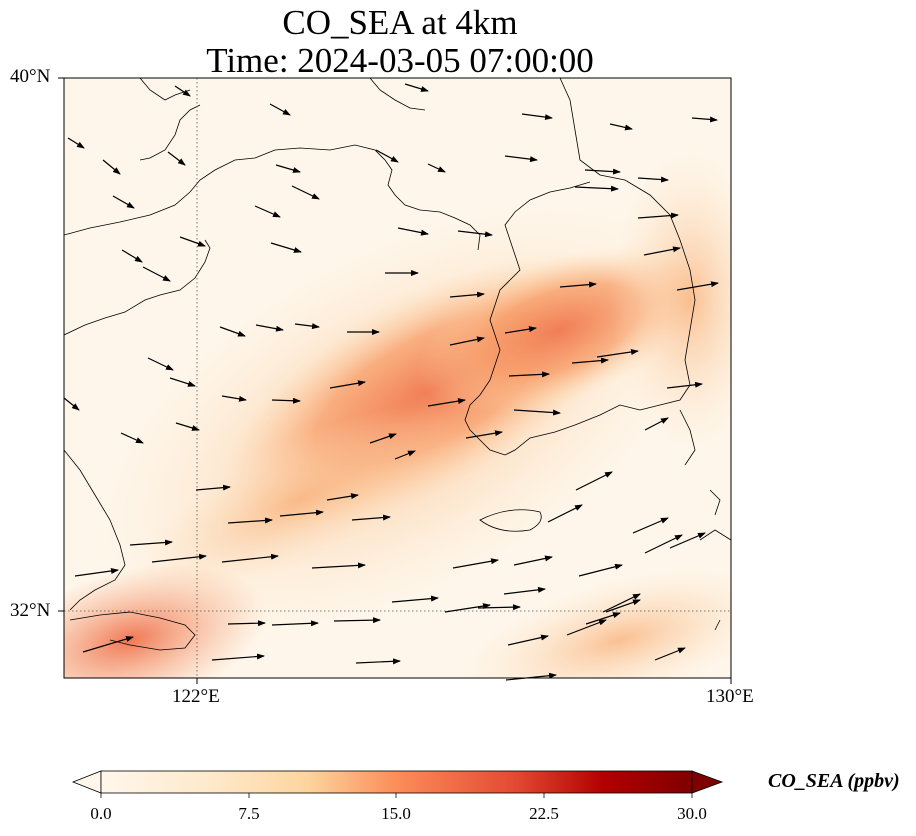 The height and width of the screenshot is (836, 916). Describe the element at coordinates (396, 813) in the screenshot. I see `colorbar-tick-label: 15.0` at that location.